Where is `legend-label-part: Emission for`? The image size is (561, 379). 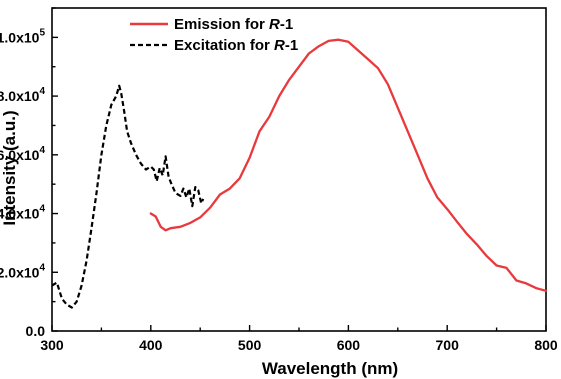 legend-label-part: Emission for is located at coordinates (221, 24).